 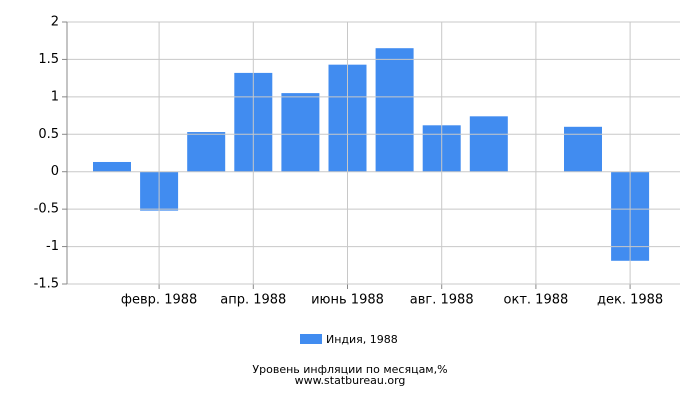 I want to click on x-tick-label: февр. 1988, so click(x=159, y=300).